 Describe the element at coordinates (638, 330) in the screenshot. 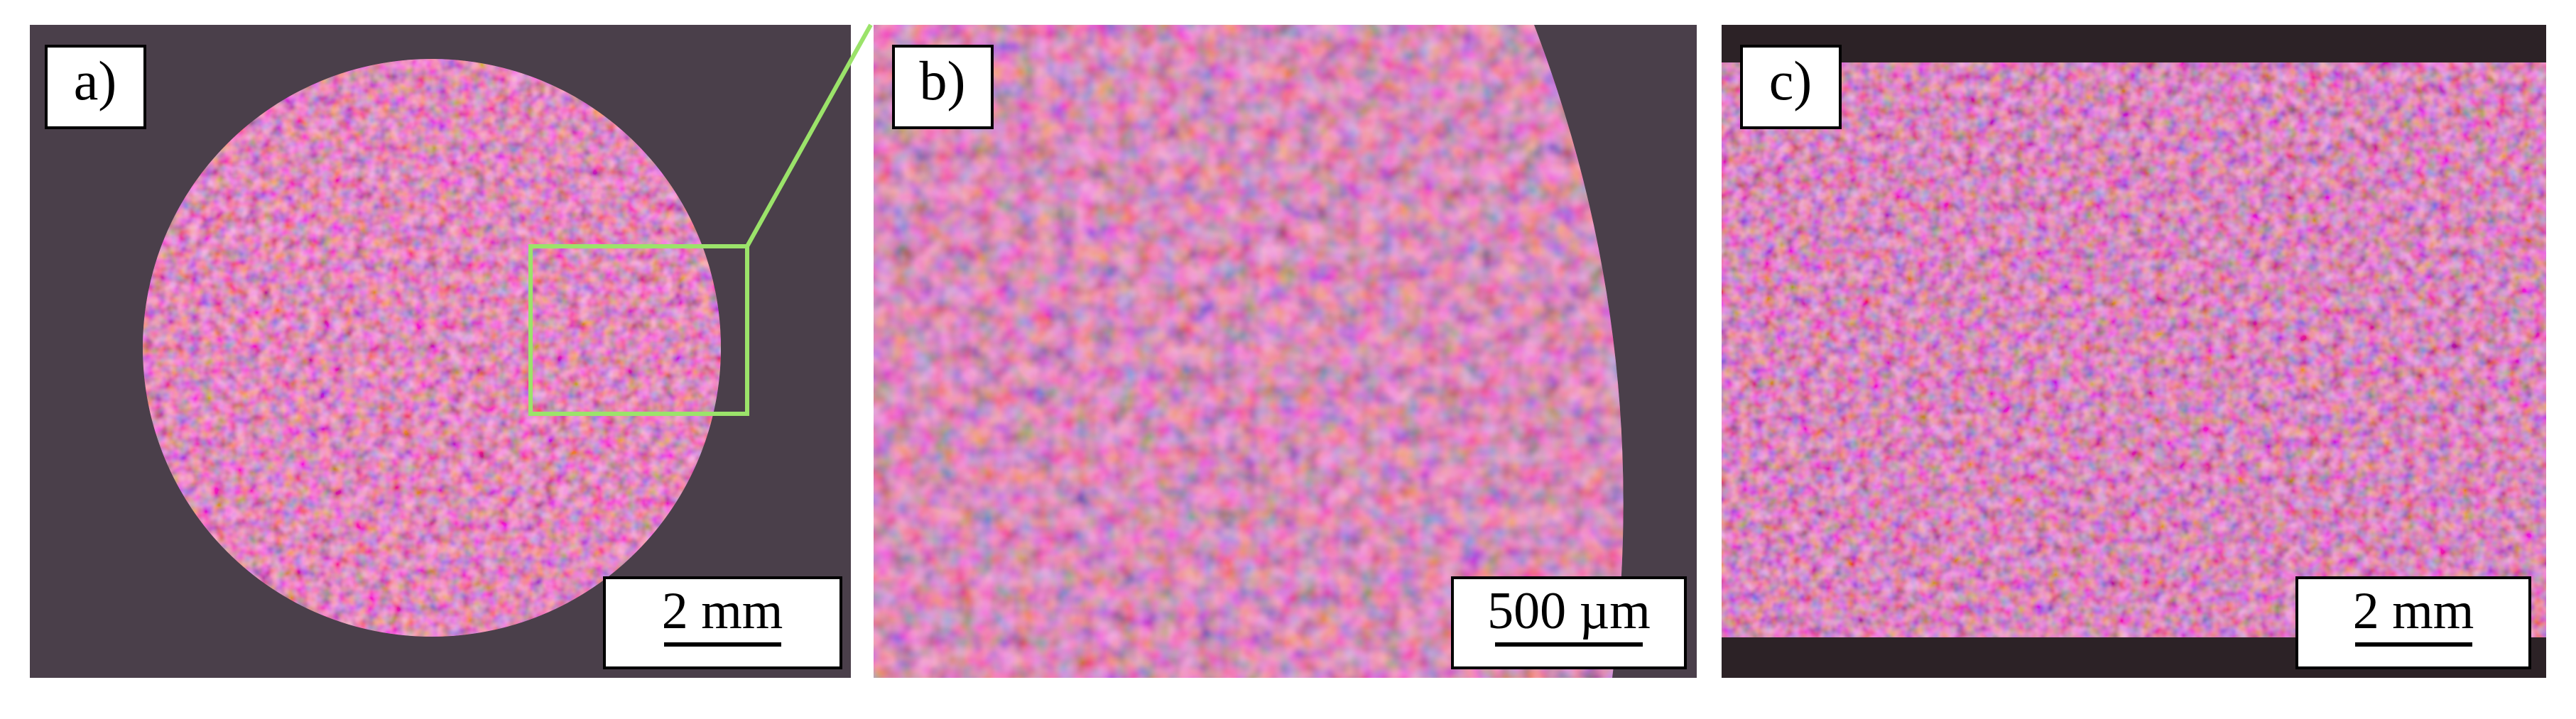

I see `zoom-box` at that location.